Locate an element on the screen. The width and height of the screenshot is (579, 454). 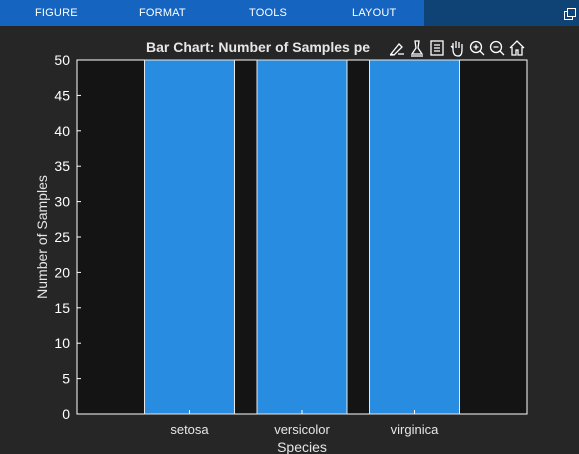
axes-toolbar is located at coordinates (458, 48).